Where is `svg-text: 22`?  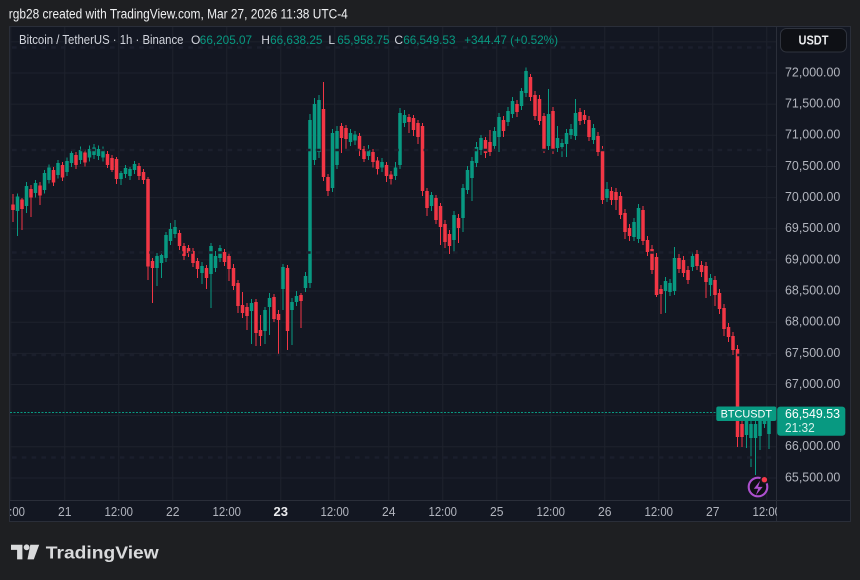
svg-text: 22 is located at coordinates (173, 511).